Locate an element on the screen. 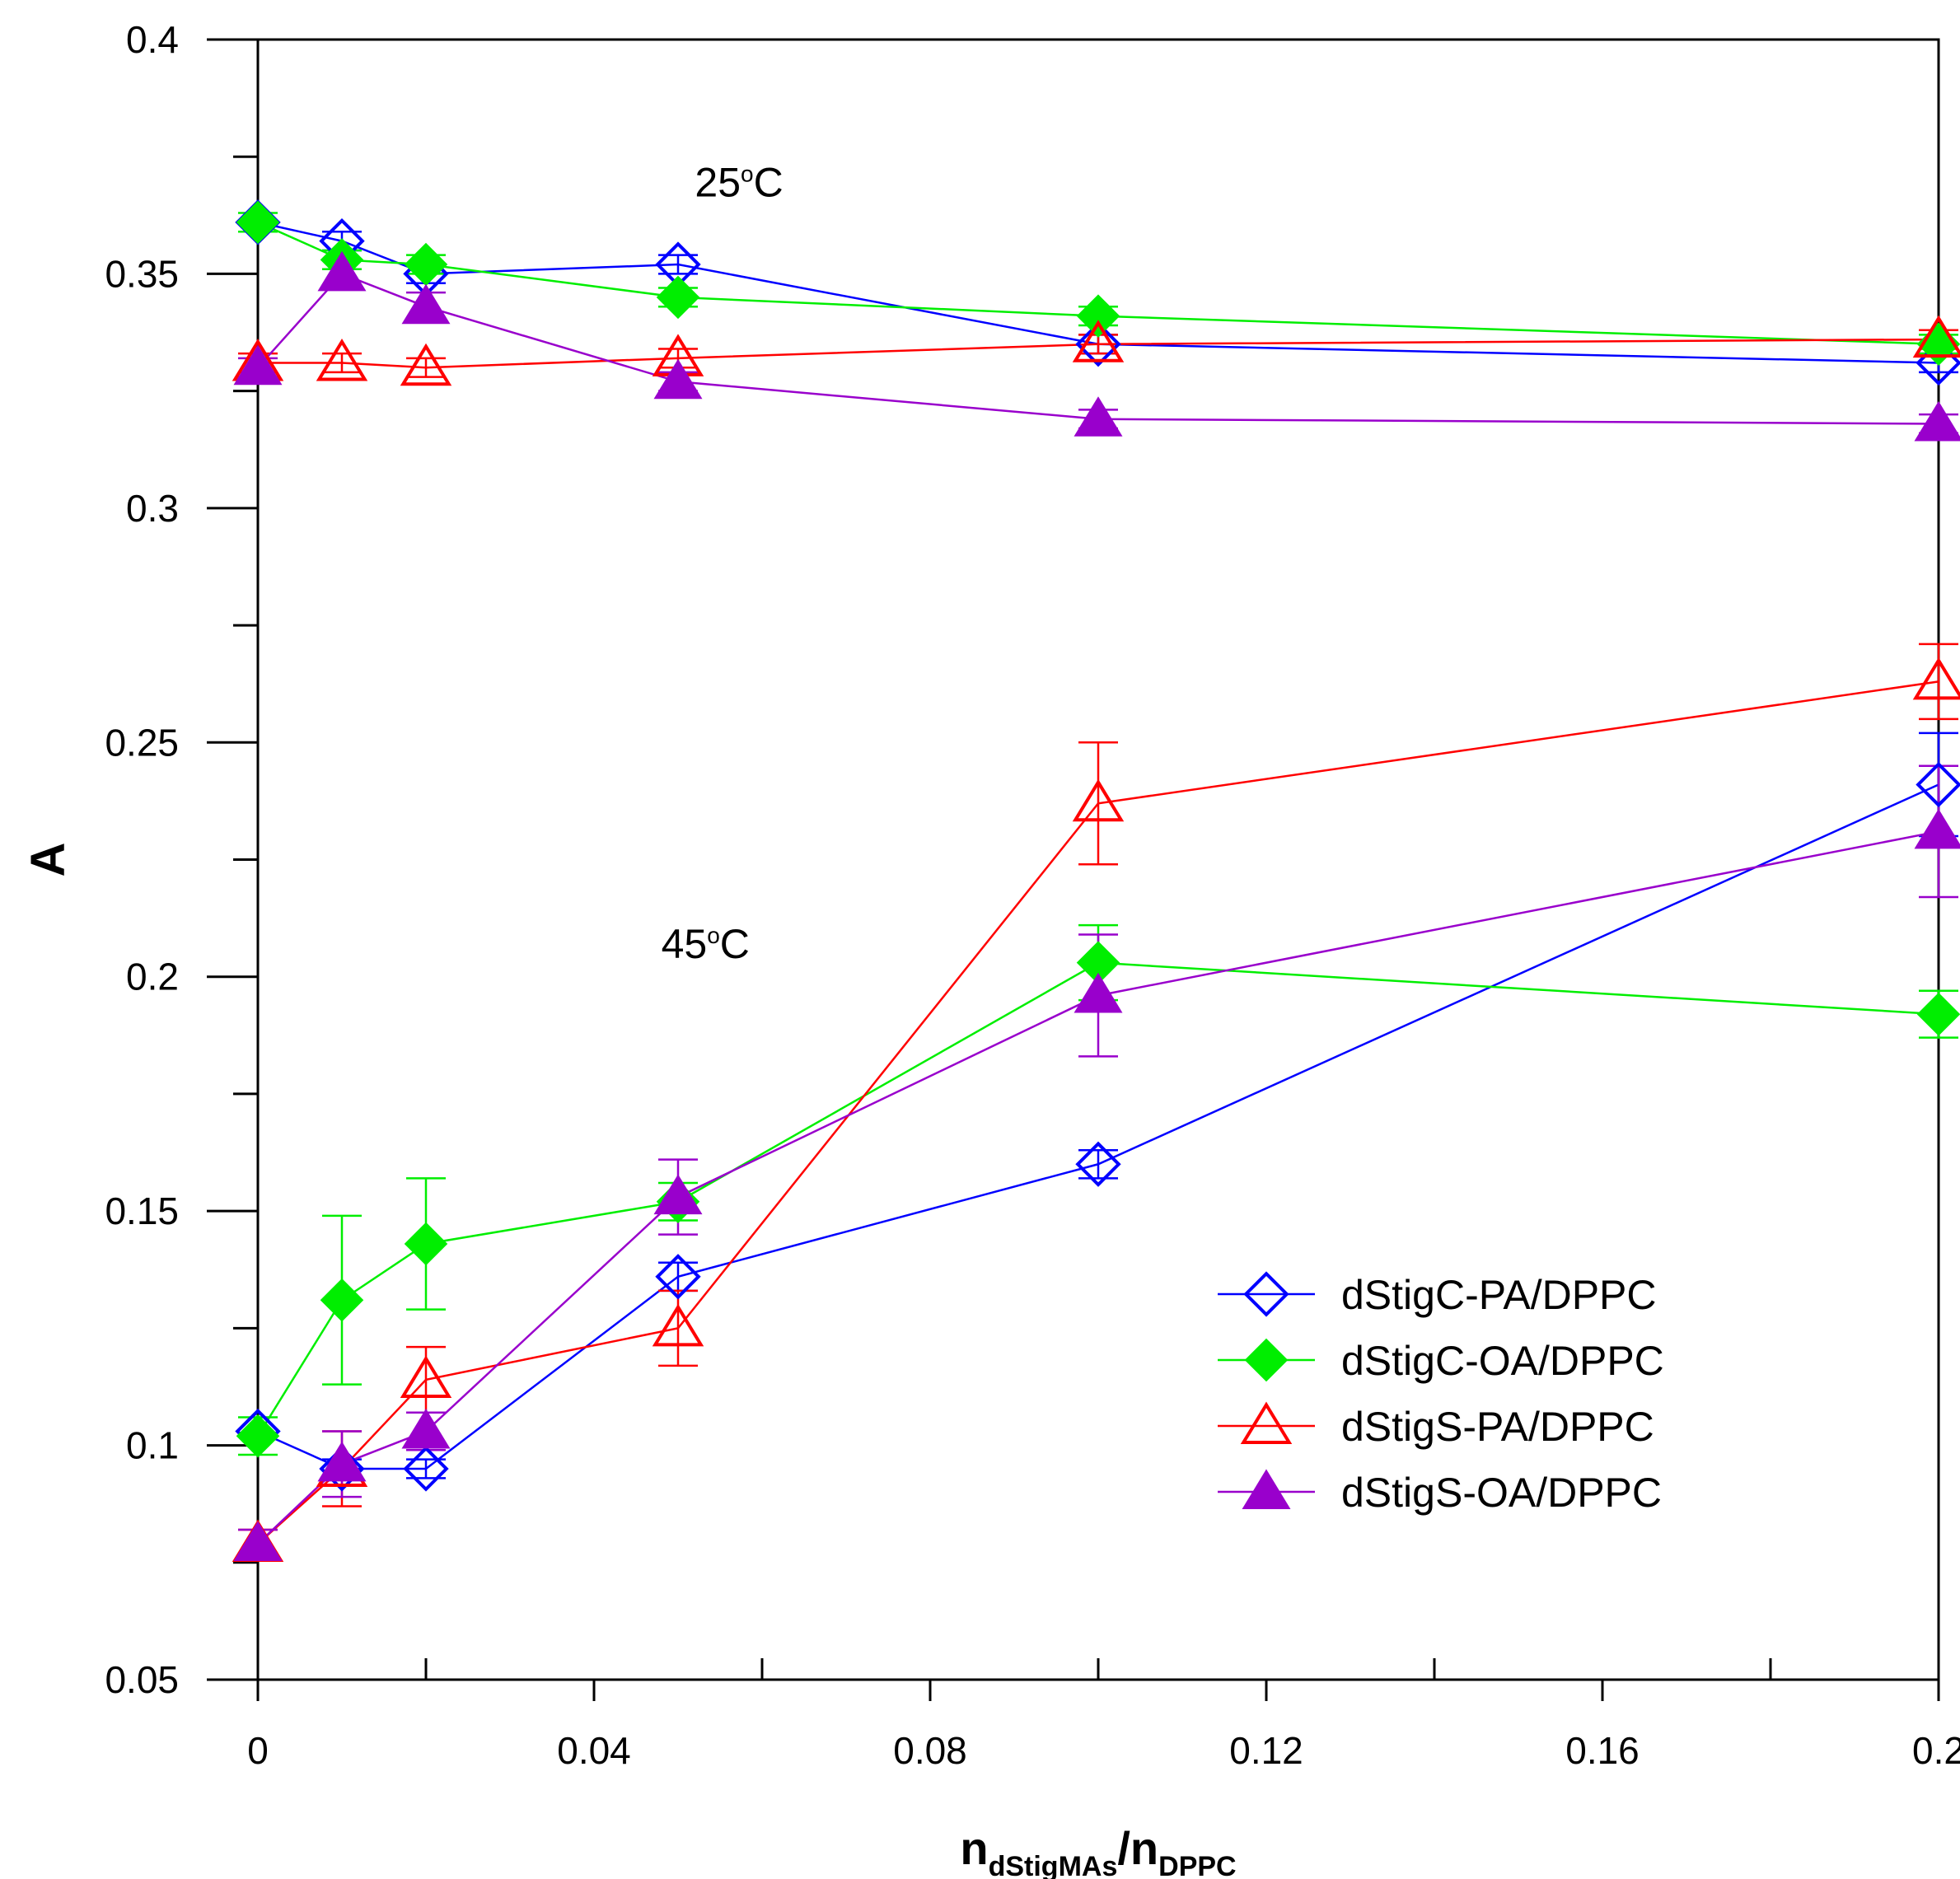  legend-item: dStigS-OA/DPPC is located at coordinates (1440, 1492).